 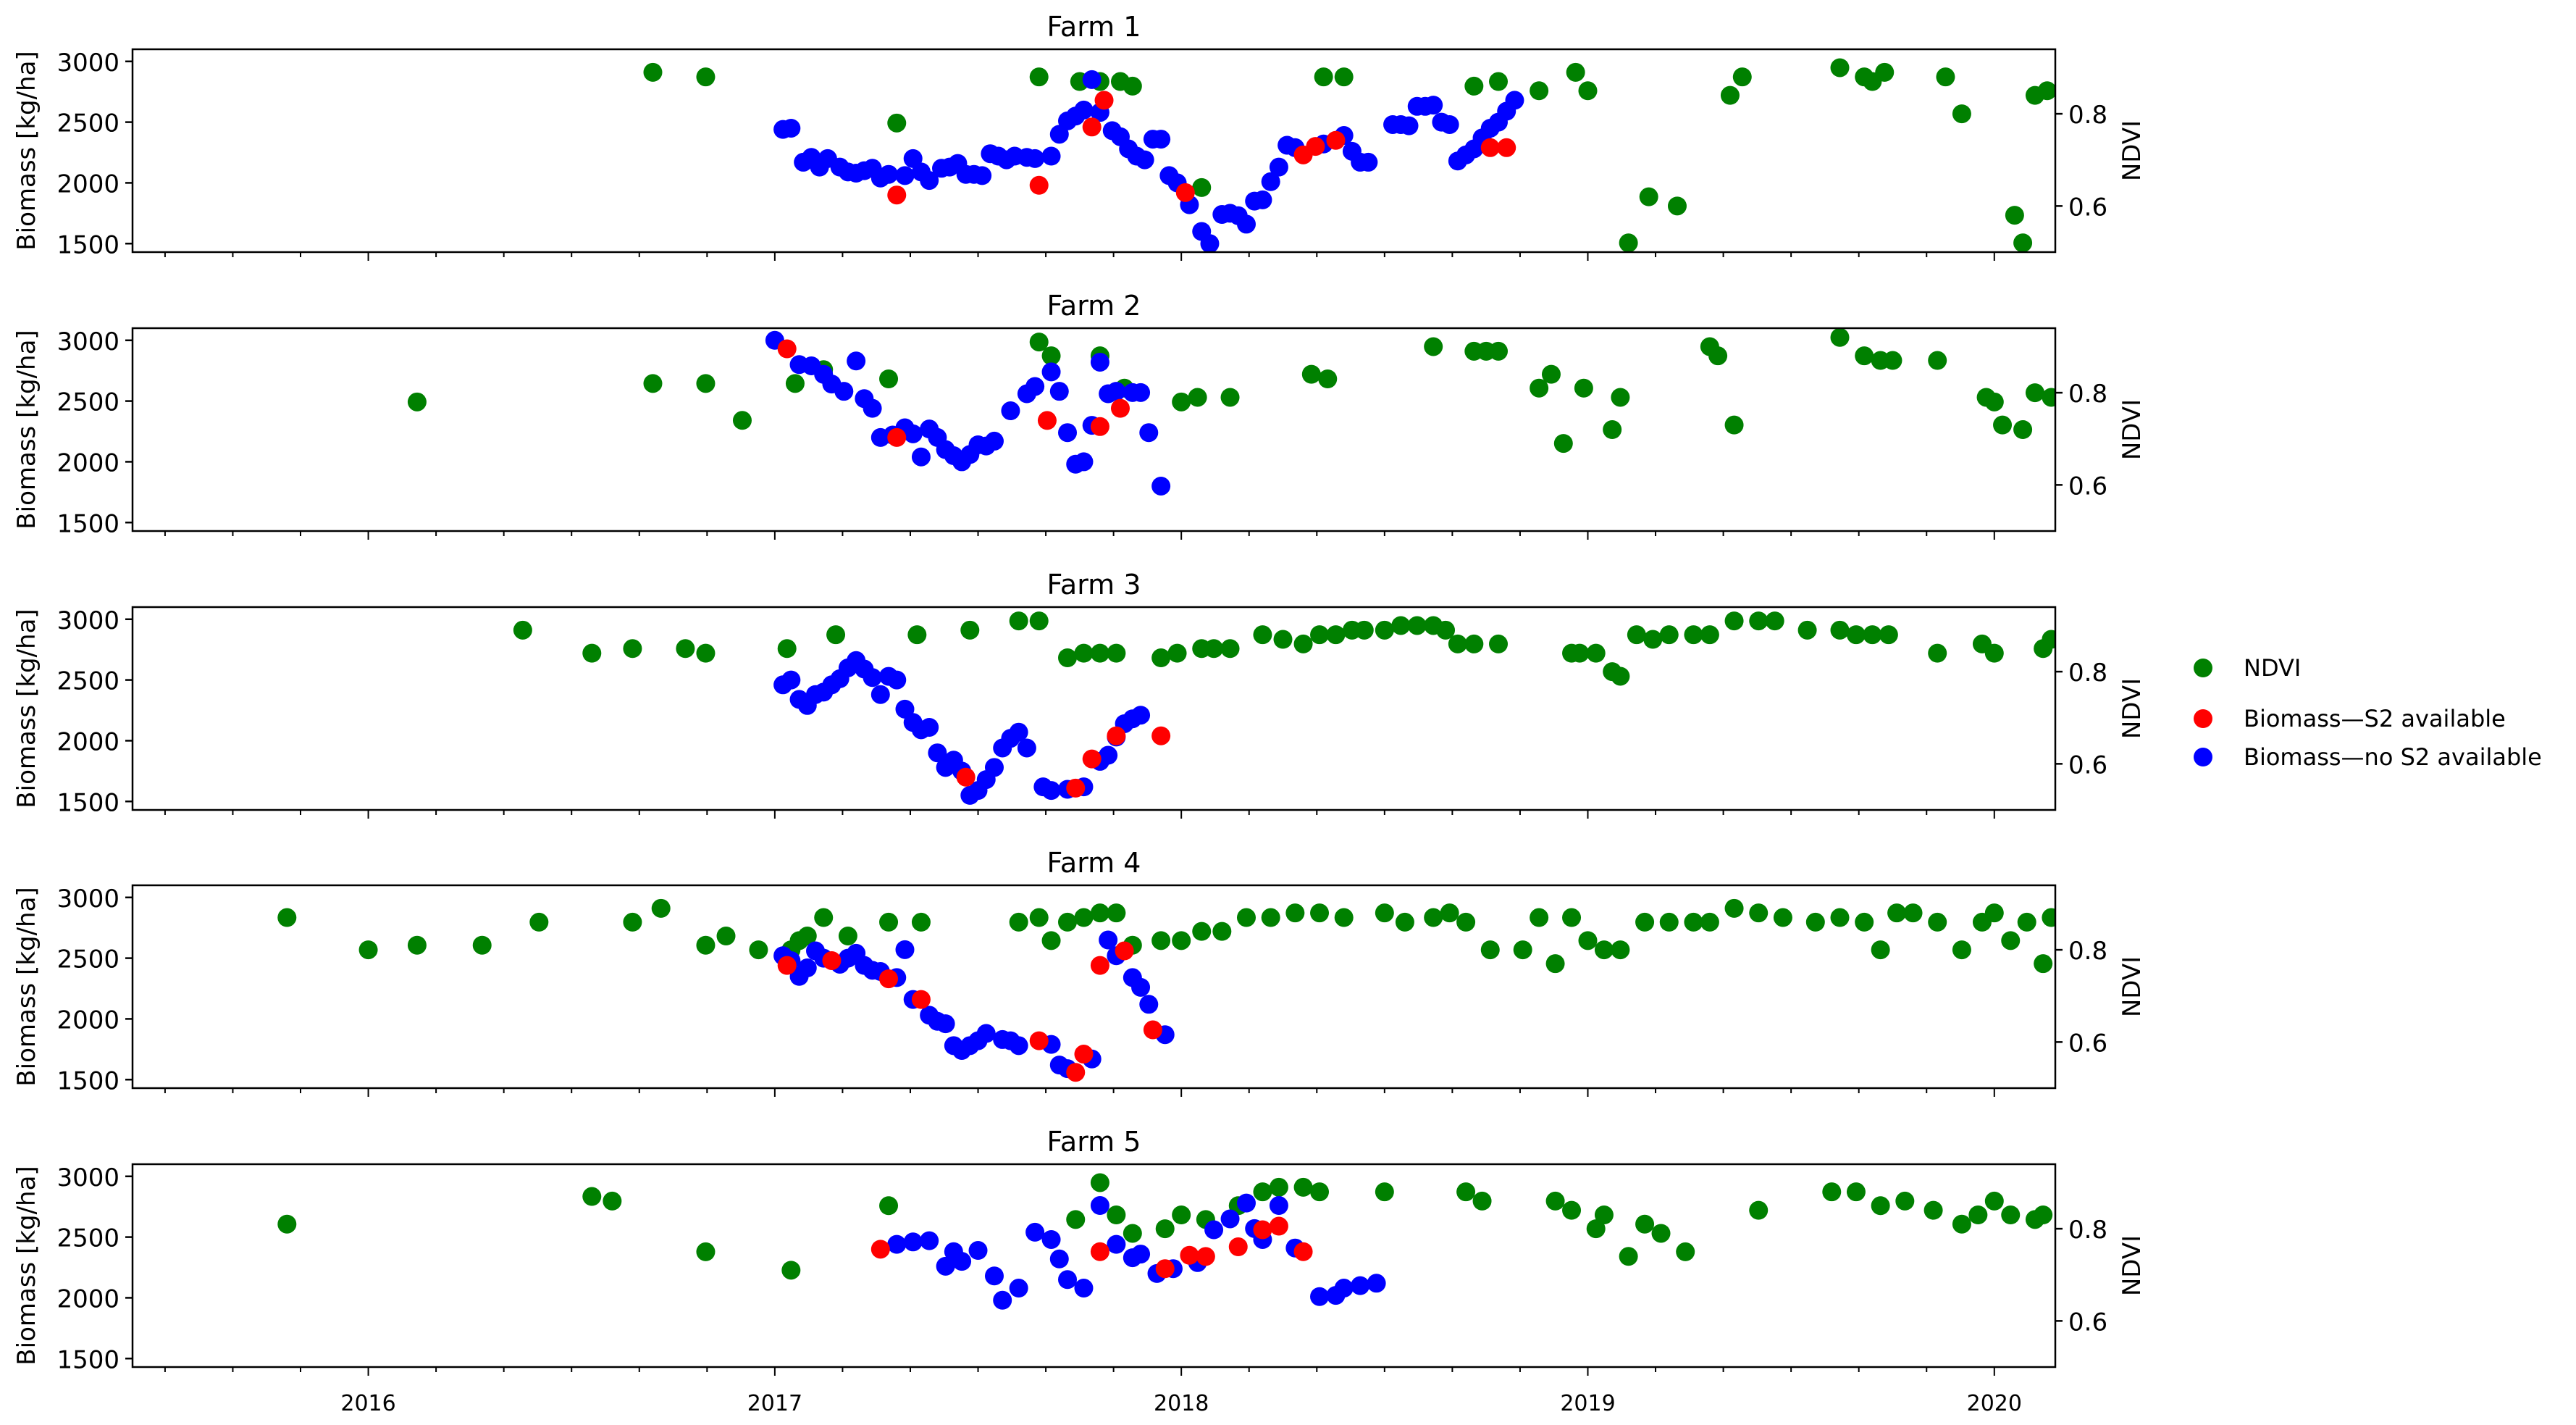 I want to click on legend-entry: Biomass—no S2 available, so click(x=2368, y=757).